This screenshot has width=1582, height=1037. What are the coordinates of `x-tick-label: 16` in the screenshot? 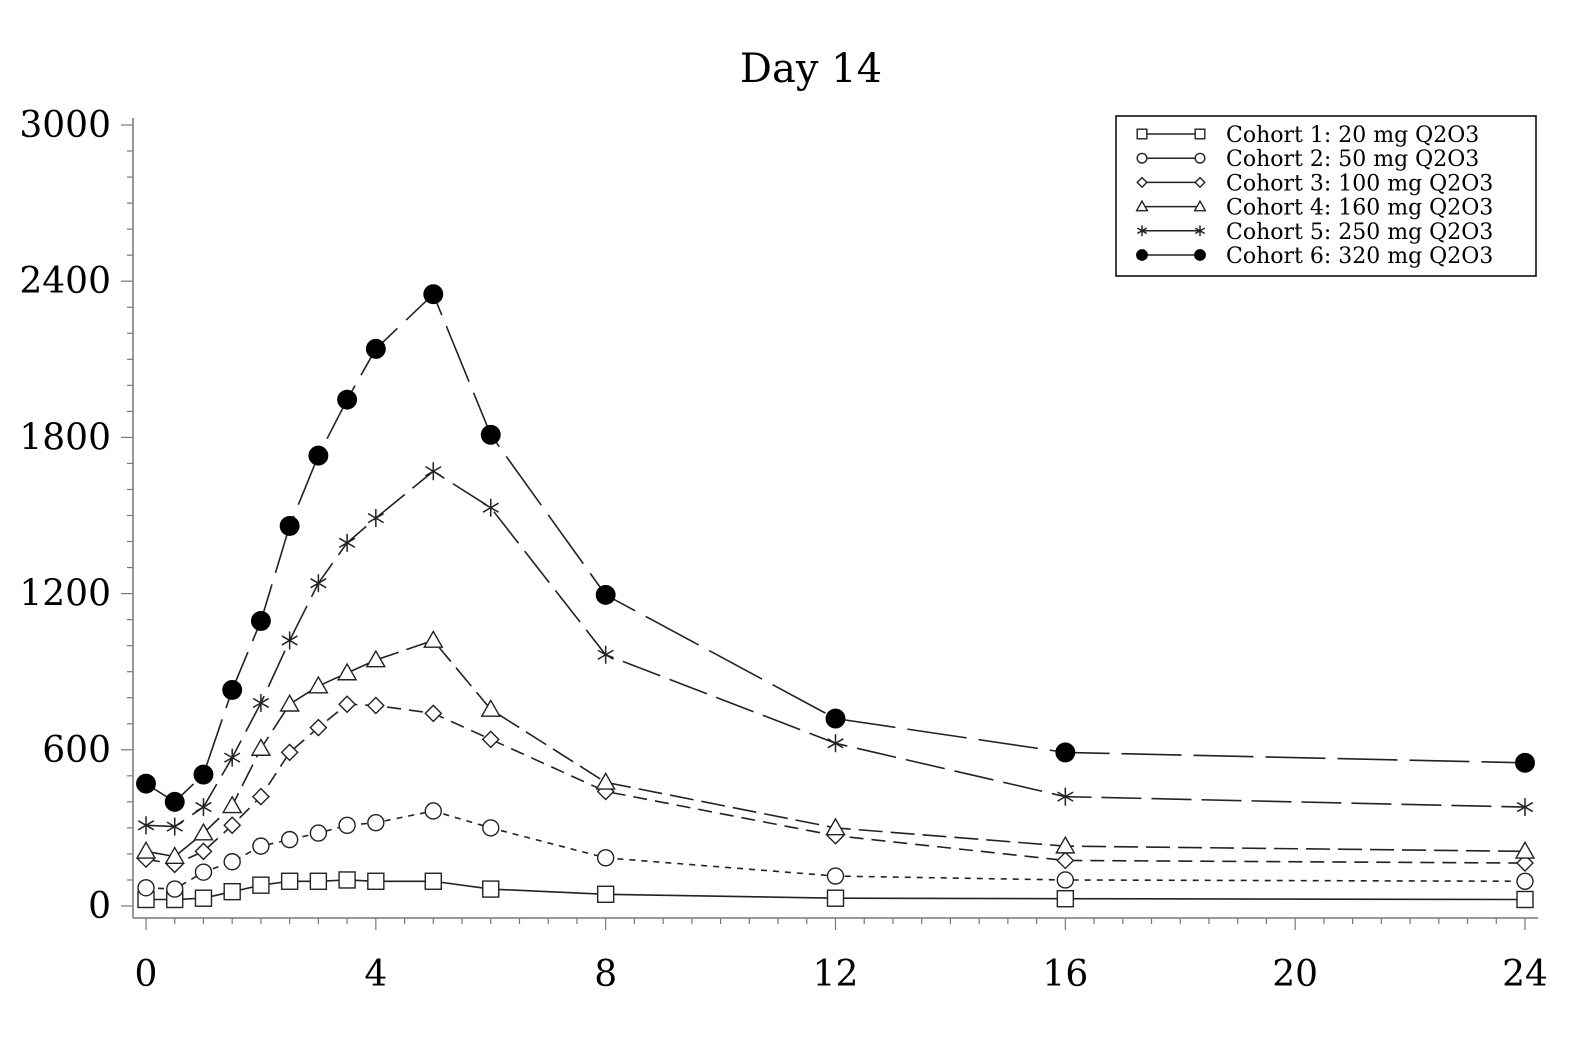 It's located at (1065, 974).